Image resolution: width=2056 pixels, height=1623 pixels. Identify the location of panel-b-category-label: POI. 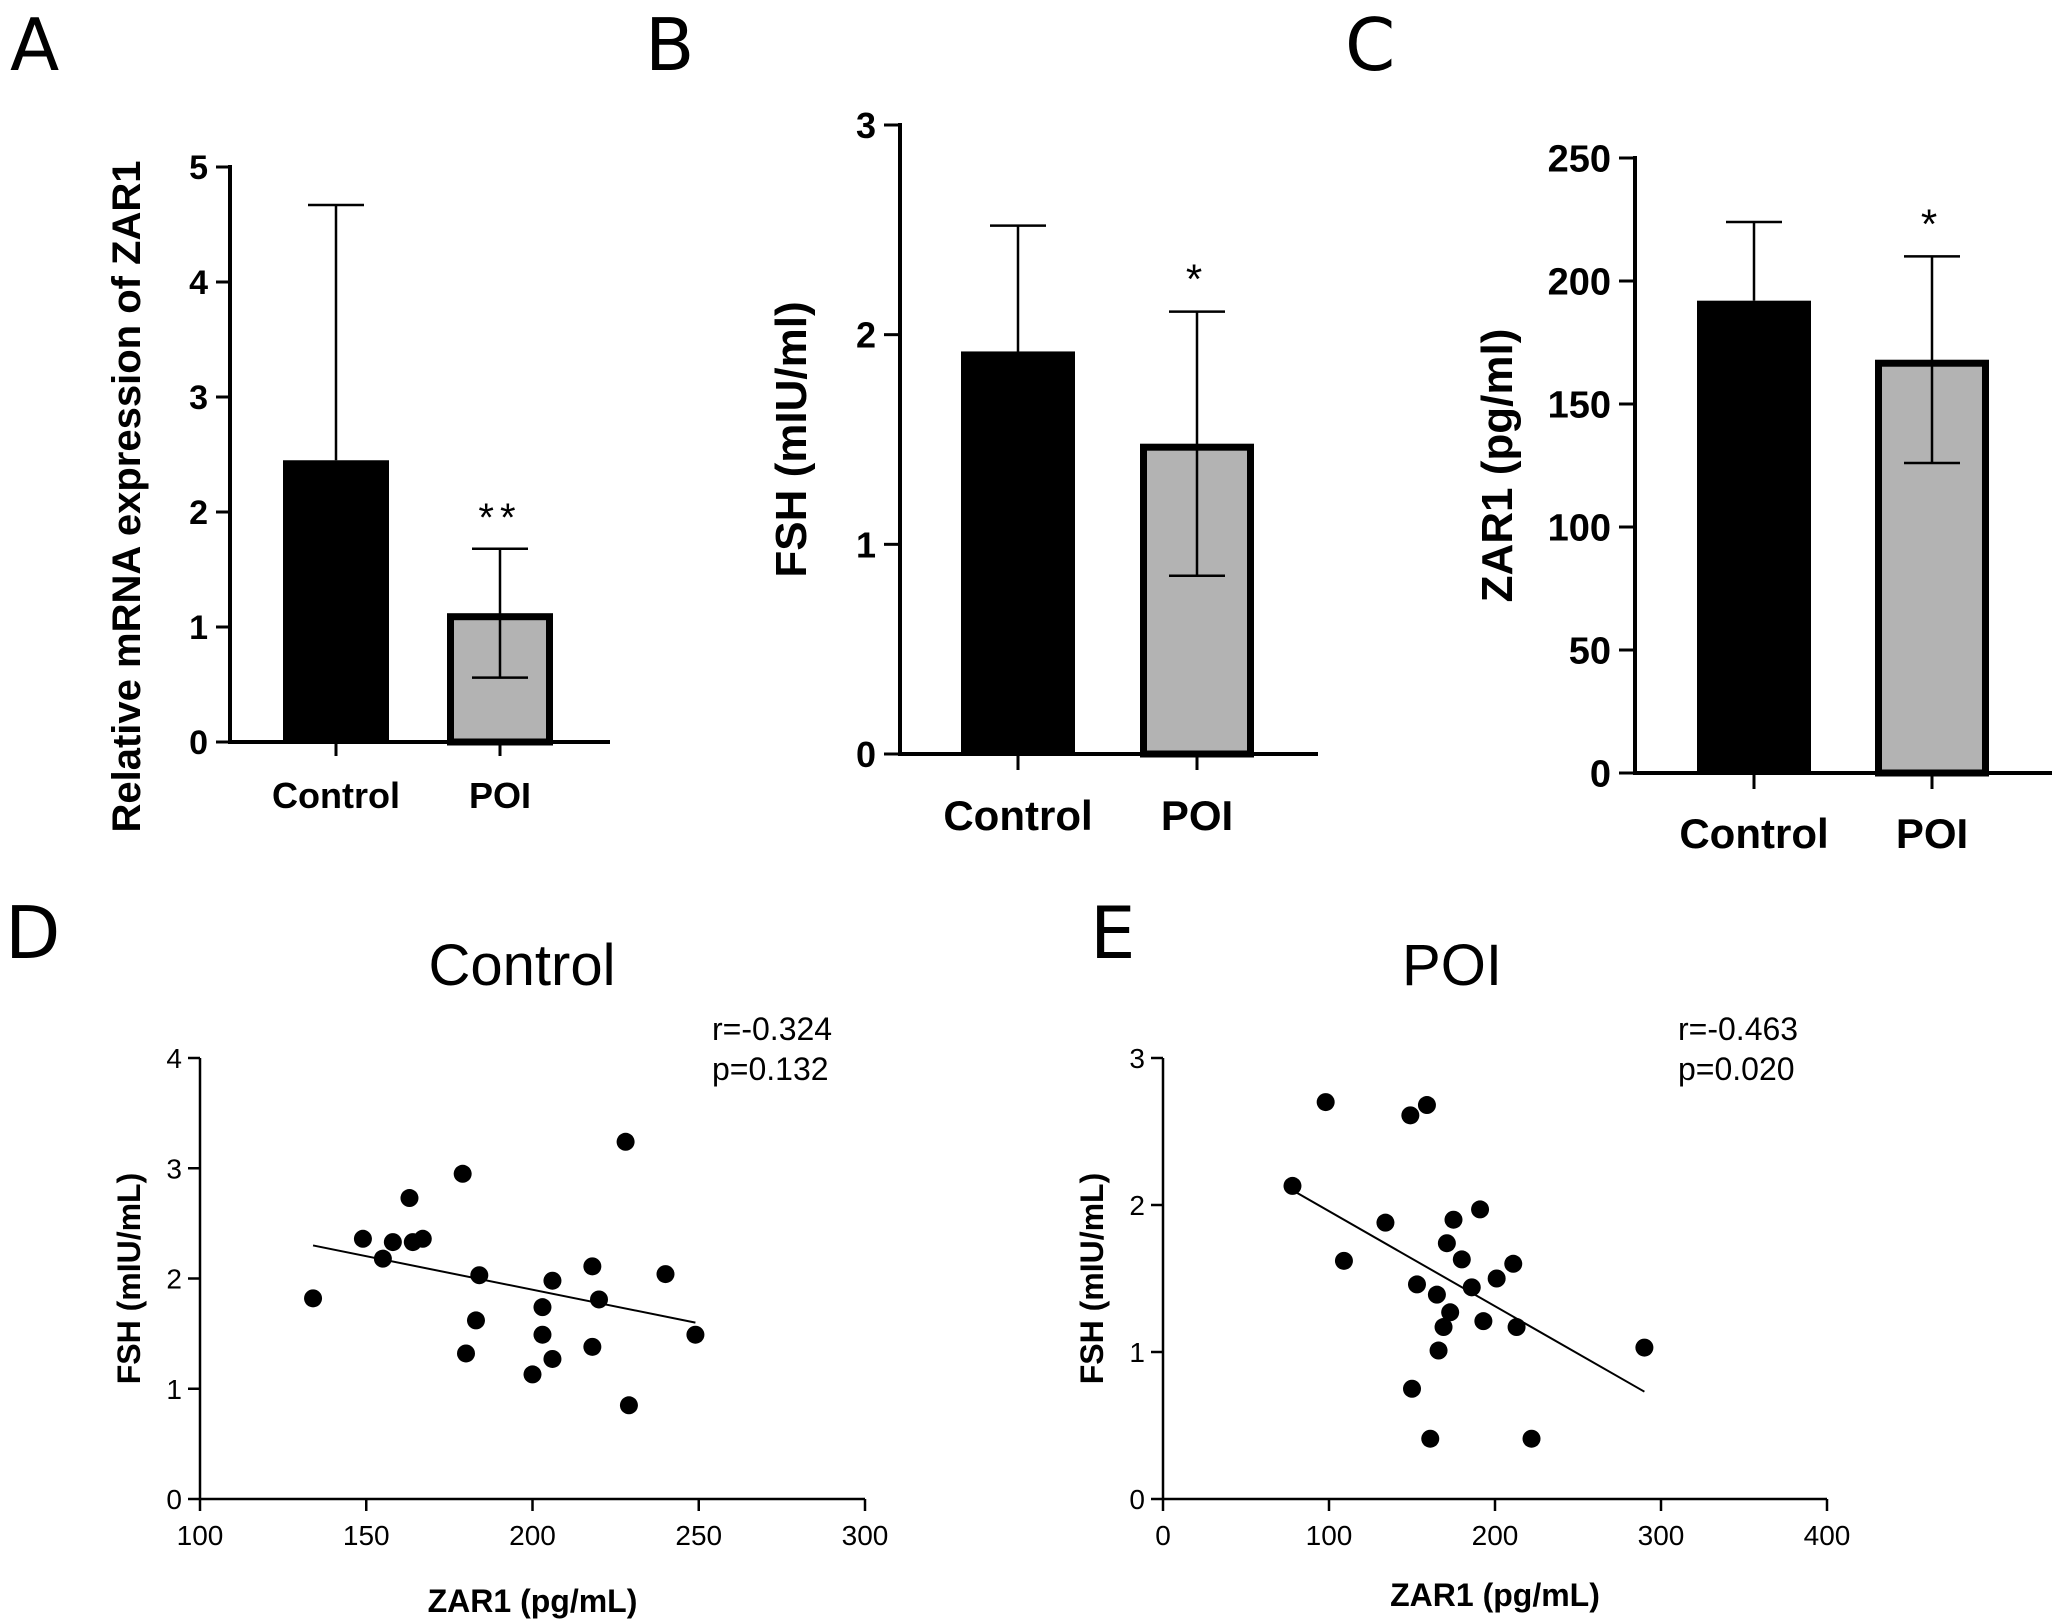
(1197, 815).